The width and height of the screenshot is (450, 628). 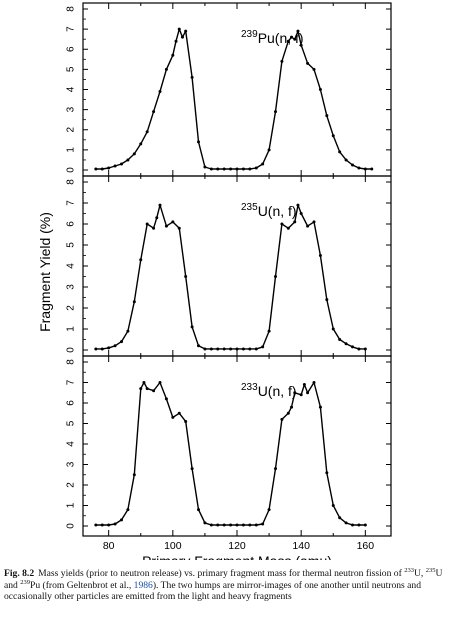 I want to click on y-tick-label: 7, so click(x=71, y=203).